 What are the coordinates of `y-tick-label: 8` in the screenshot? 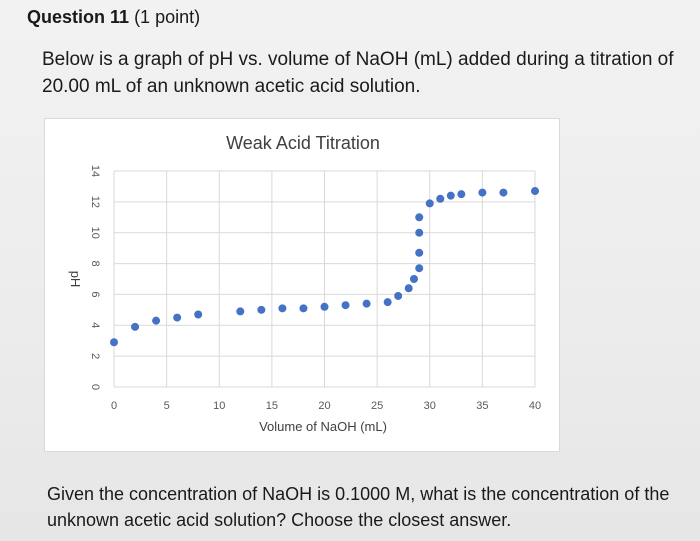 It's located at (95, 264).